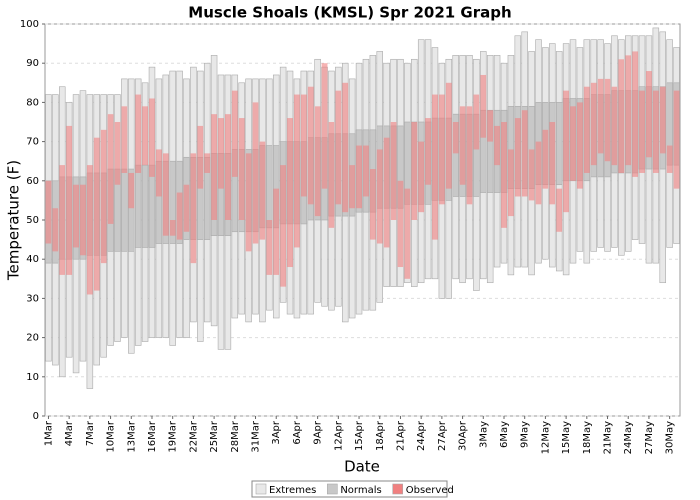  I want to click on legend-label: Normals, so click(360, 490).